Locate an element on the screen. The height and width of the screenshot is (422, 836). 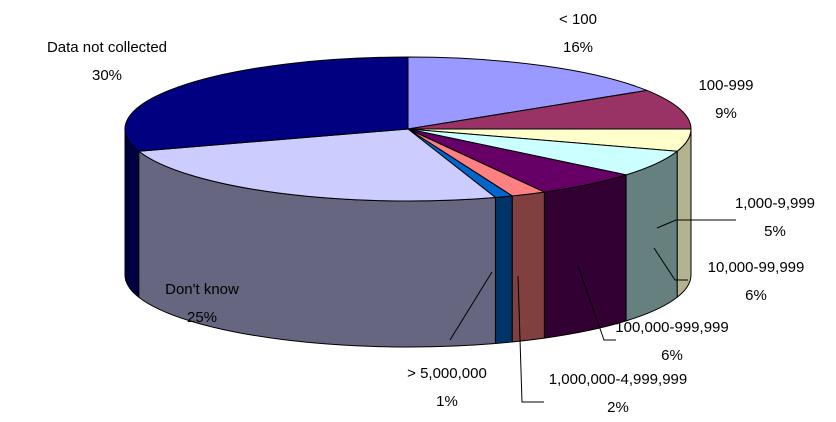
label-data-not-collected: Data not collected 30% is located at coordinates (107, 61).